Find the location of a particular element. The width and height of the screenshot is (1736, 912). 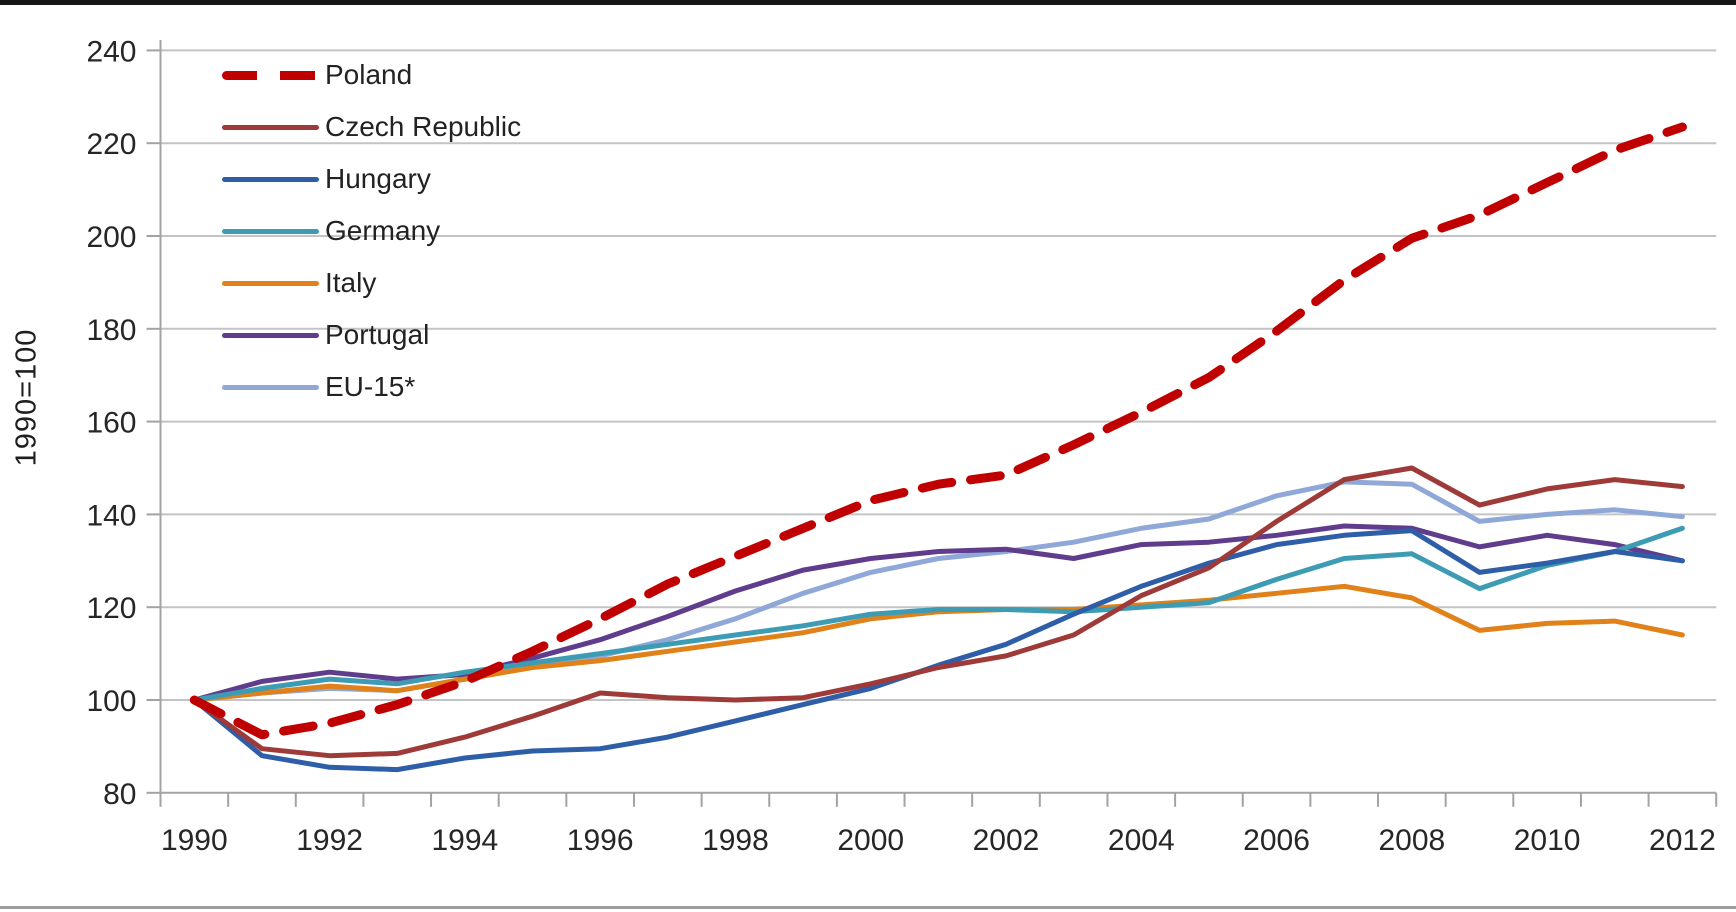

legend-label: Italy is located at coordinates (351, 282).